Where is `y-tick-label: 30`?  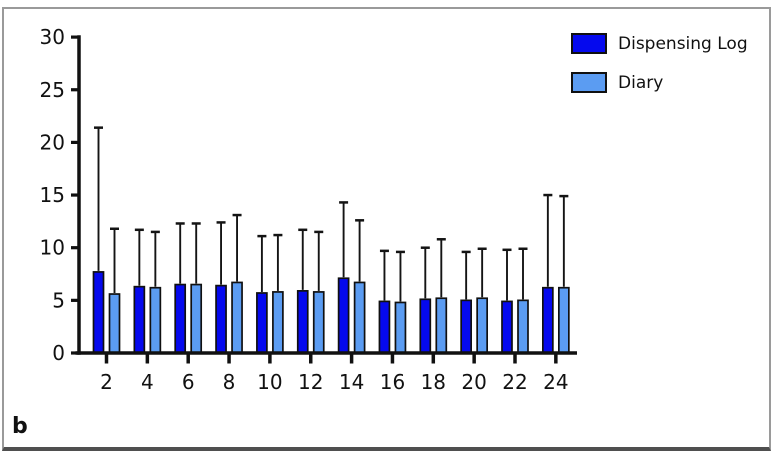
y-tick-label: 30 is located at coordinates (52, 37).